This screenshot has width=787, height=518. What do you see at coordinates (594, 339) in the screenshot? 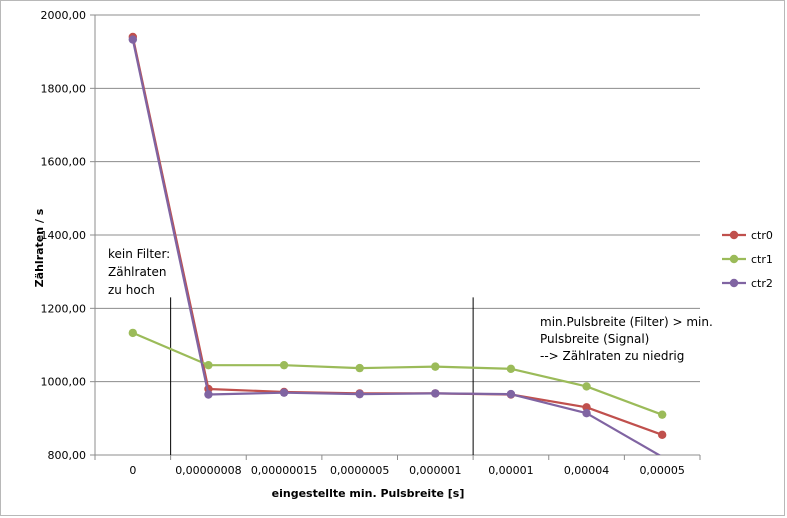
I see `annotation-line: Pulsbreite (Signal)` at bounding box center [594, 339].